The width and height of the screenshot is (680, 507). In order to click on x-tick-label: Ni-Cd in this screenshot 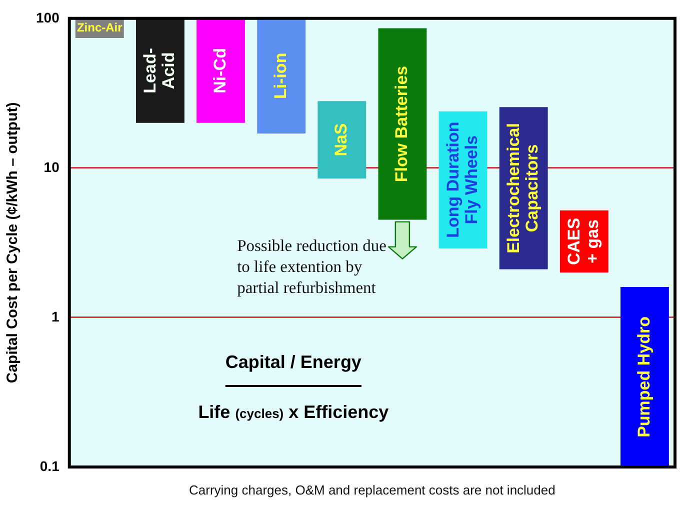, I will do `click(220, 71)`.